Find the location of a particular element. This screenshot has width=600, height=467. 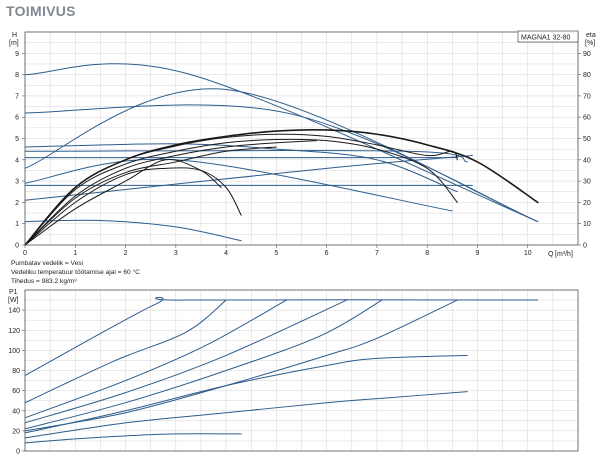

y-tick-label: 1 is located at coordinates (17, 224).